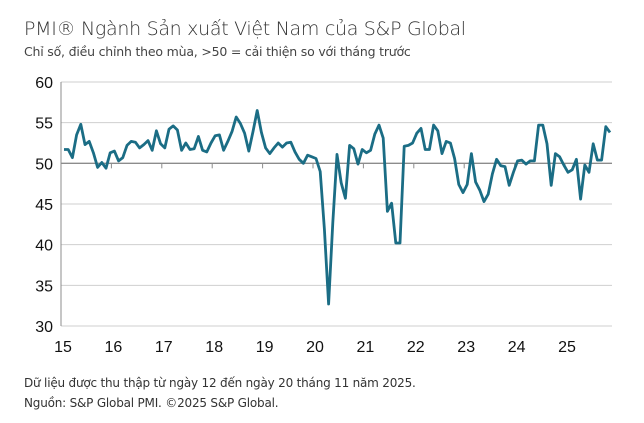 This screenshot has height=423, width=644. I want to click on x-tick-label: 15, so click(63, 347).